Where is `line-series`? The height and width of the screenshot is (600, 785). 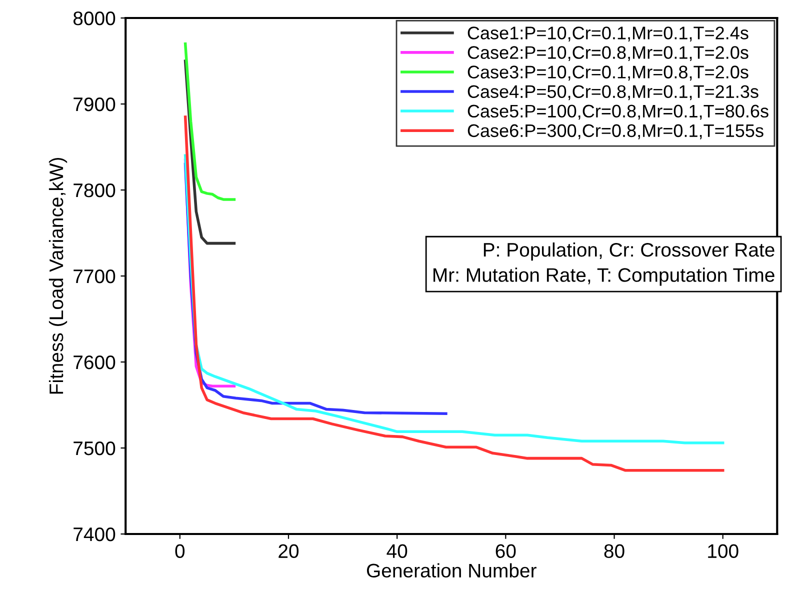 line-series is located at coordinates (210, 121).